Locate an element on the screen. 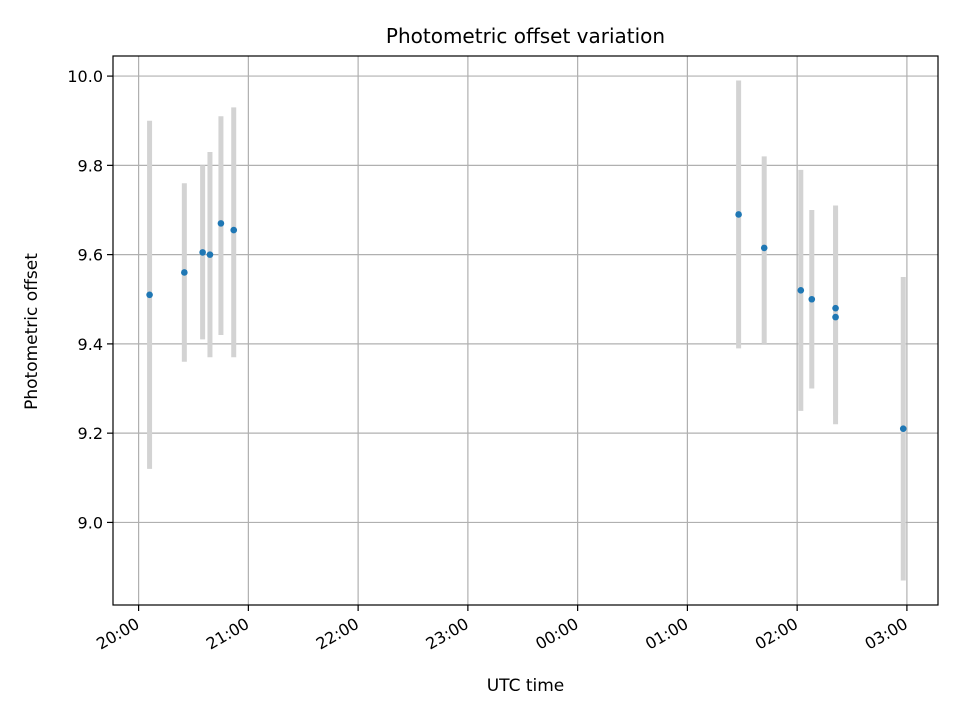 Image resolution: width=960 pixels, height=720 pixels. y-tick-label: 9.8 is located at coordinates (90, 165).